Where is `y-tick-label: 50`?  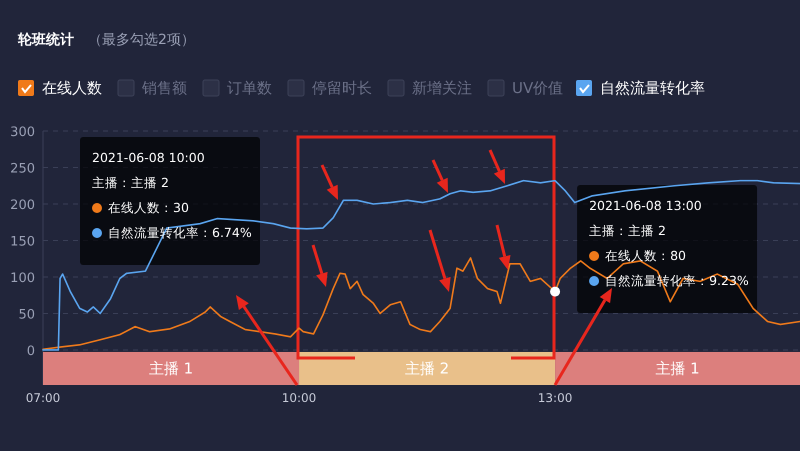 y-tick-label: 50 is located at coordinates (26, 314).